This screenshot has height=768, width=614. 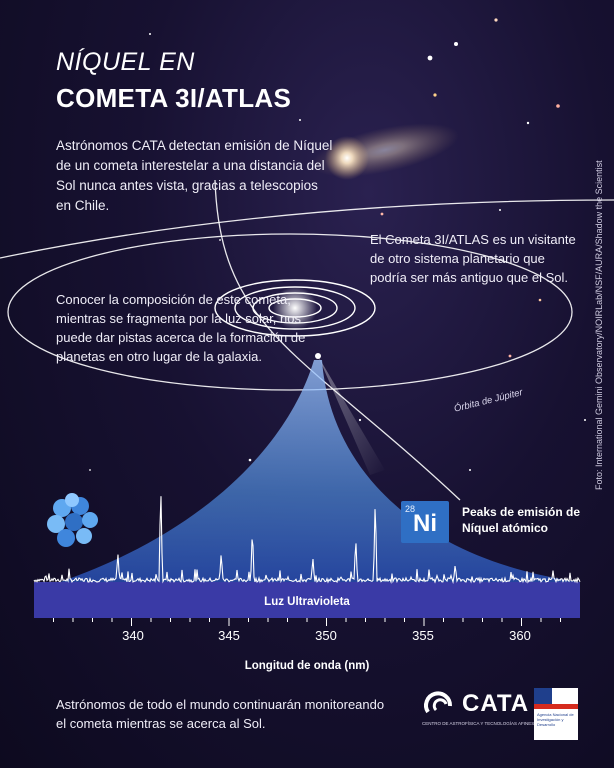 I want to click on sun-icon, so click(x=295, y=308).